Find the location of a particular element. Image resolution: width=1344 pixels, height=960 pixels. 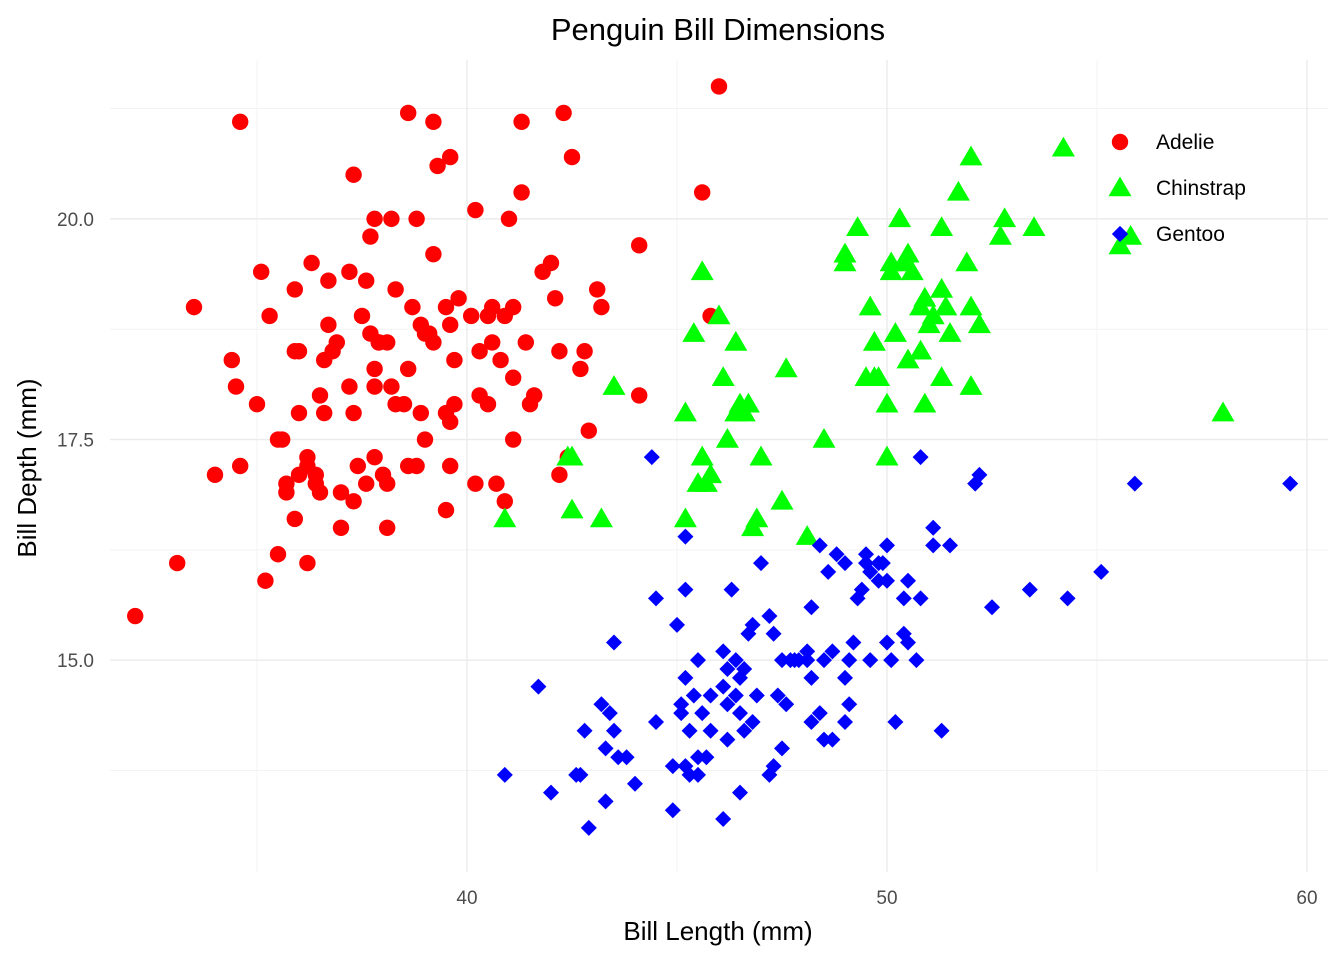

y-tick-label: 15.0 is located at coordinates (75, 661).